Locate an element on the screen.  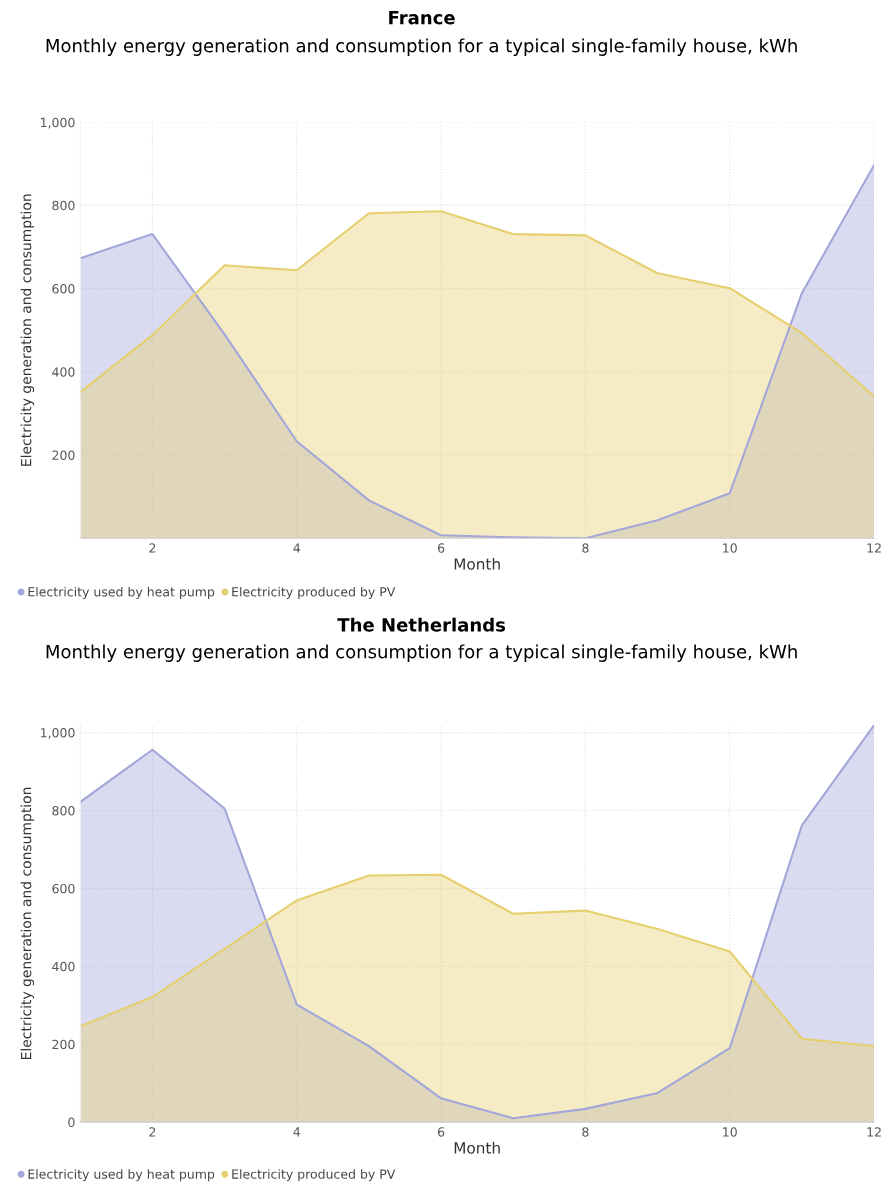
y-tick-label: 0 is located at coordinates (71, 1122).